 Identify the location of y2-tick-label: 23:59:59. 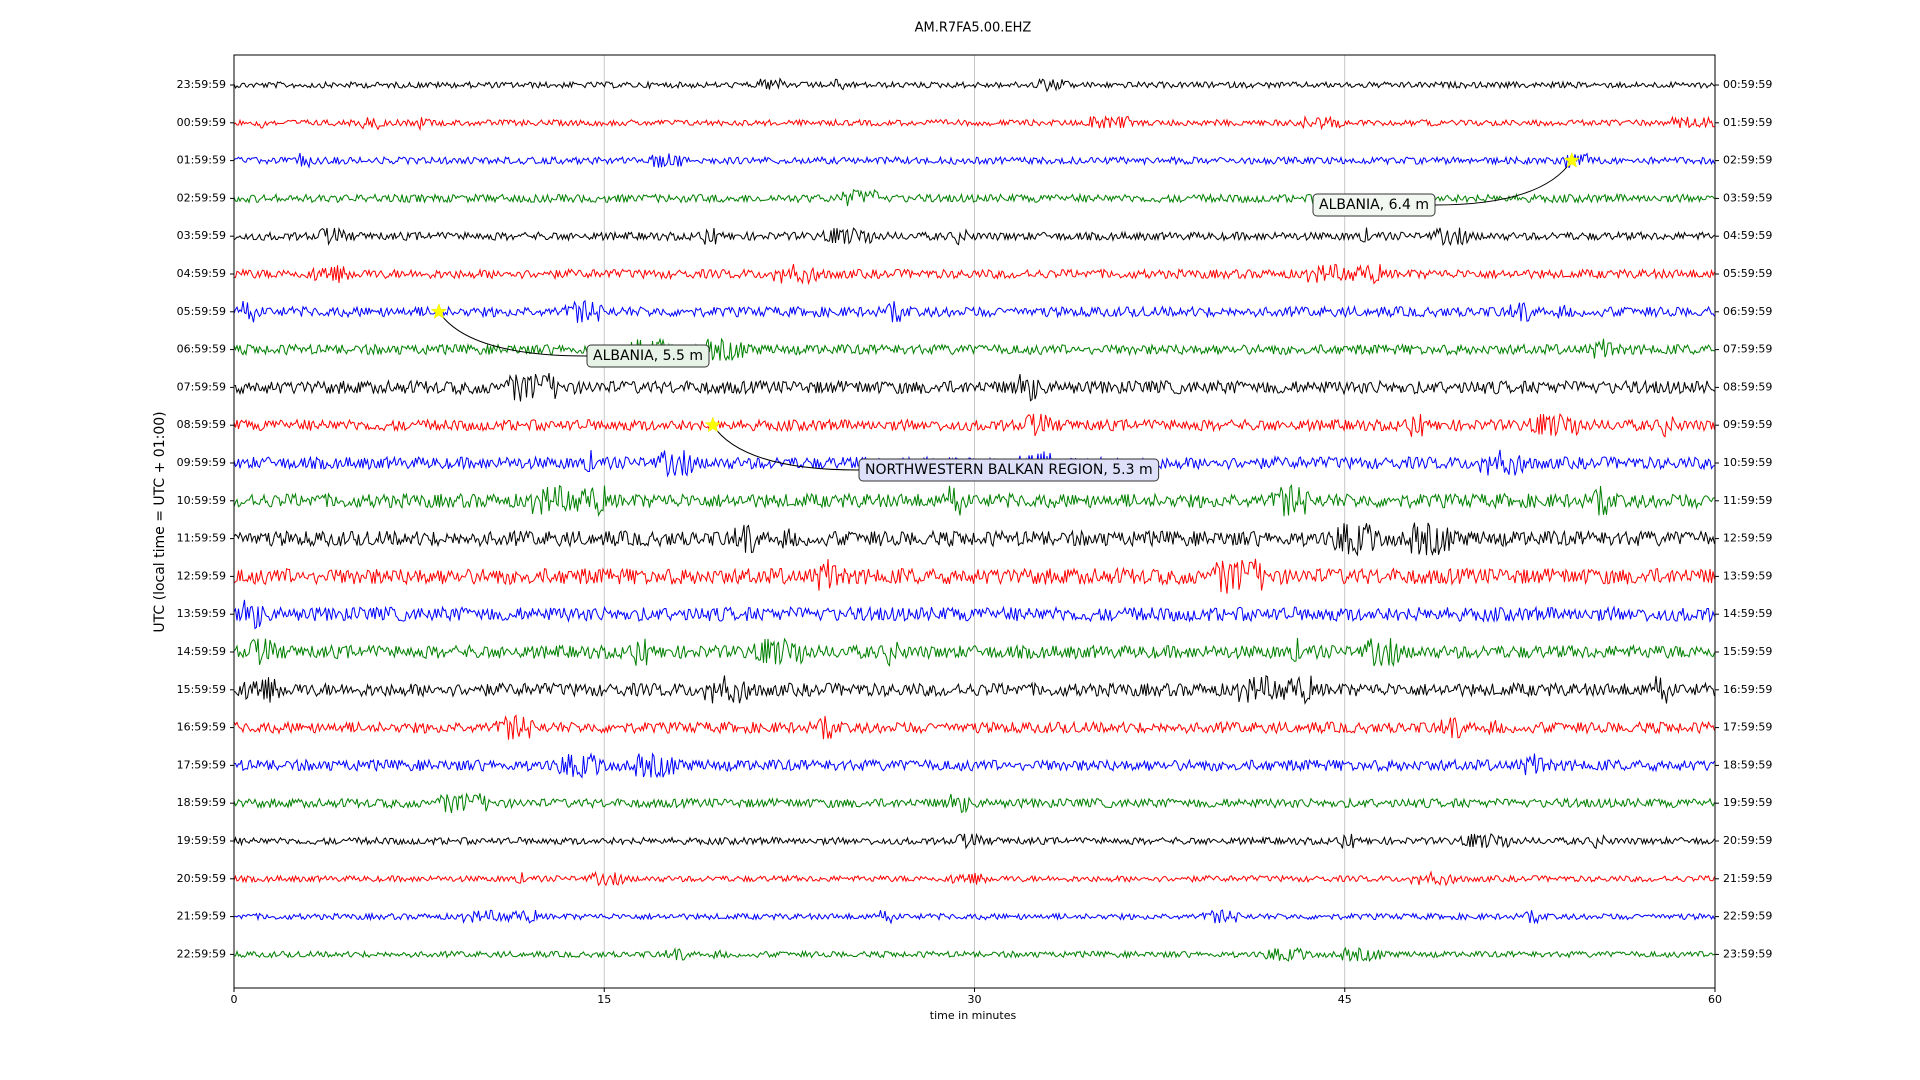
(1747, 953).